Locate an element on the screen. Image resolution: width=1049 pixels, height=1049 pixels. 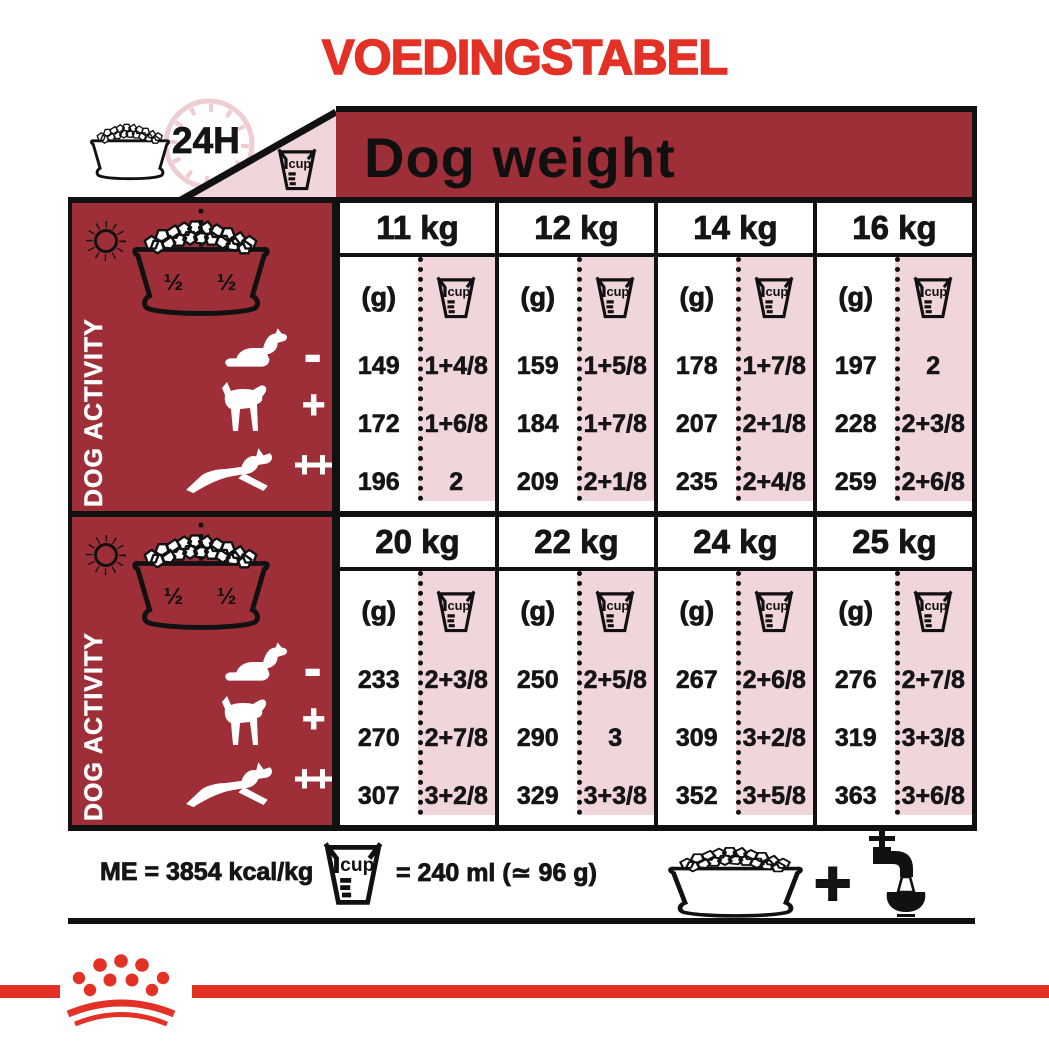
grams-value: 228 is located at coordinates (855, 423).